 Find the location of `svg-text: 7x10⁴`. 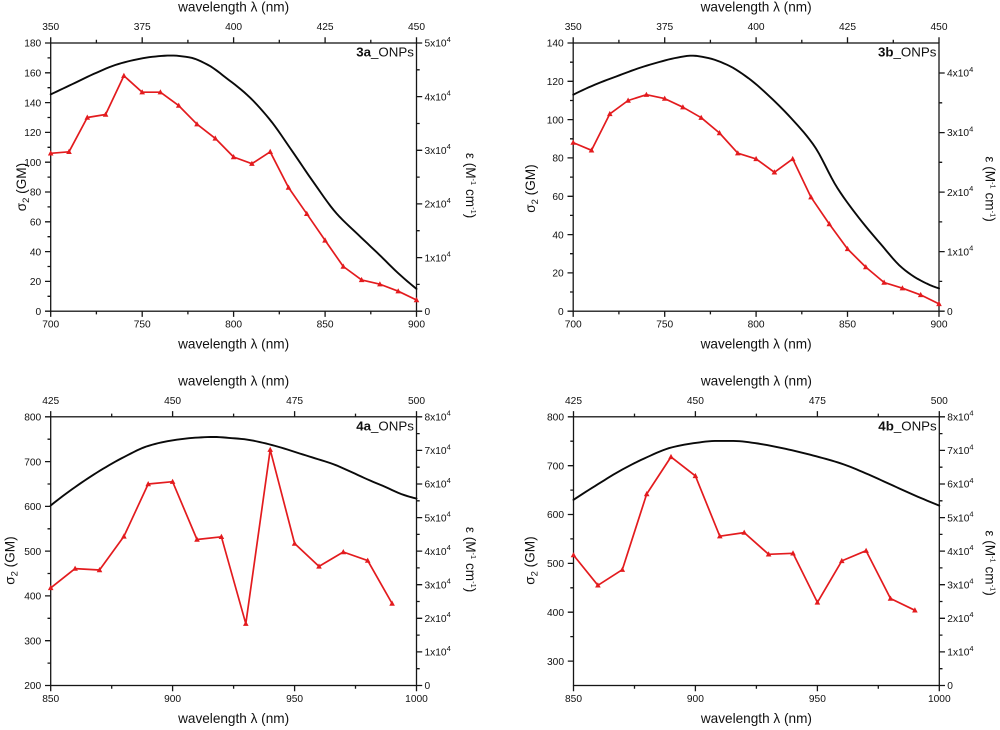

svg-text: 7x10⁴ is located at coordinates (960, 449).